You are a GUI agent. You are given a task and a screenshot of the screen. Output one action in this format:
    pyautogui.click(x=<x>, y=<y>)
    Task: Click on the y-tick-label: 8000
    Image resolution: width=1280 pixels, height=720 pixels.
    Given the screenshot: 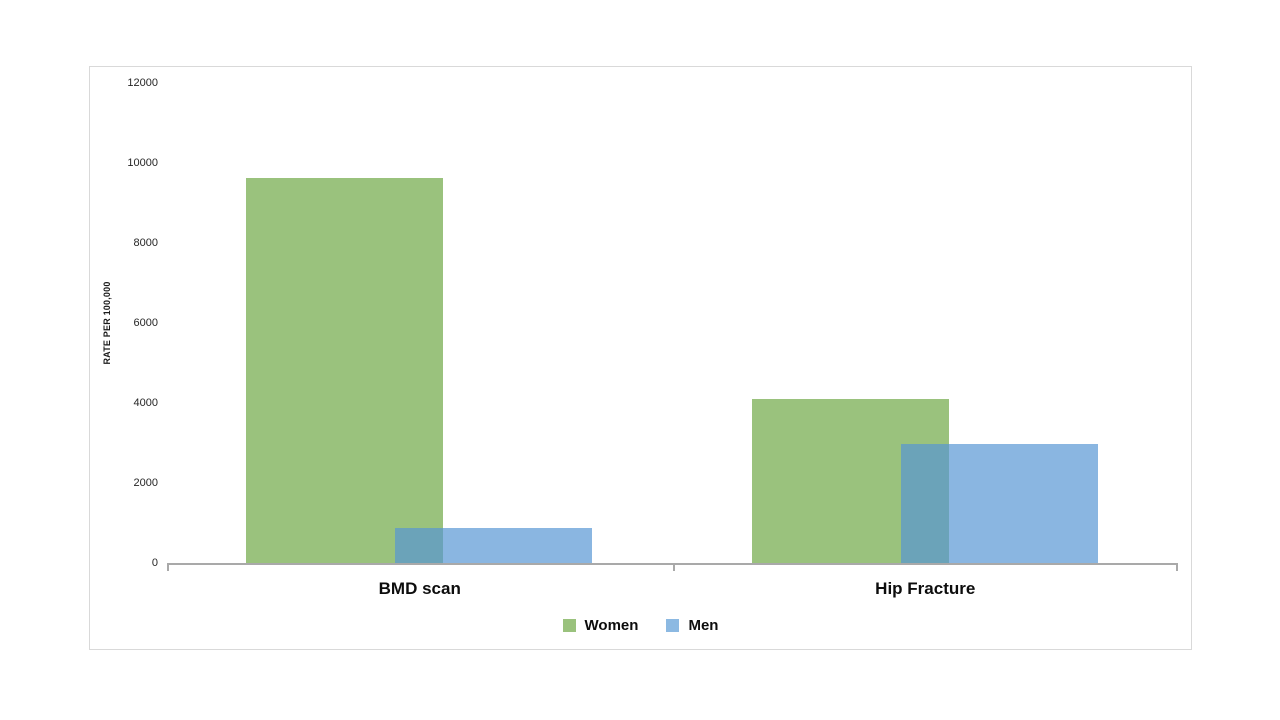 What is the action you would take?
    pyautogui.click(x=145, y=243)
    